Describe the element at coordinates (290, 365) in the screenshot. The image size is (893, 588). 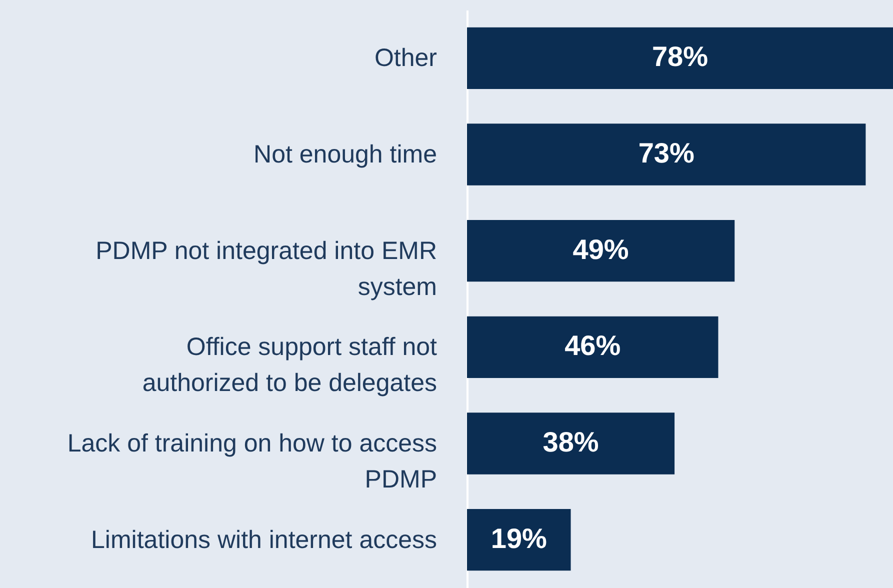
I see `y-tick-label: Office support staff not authorized to be delegates` at that location.